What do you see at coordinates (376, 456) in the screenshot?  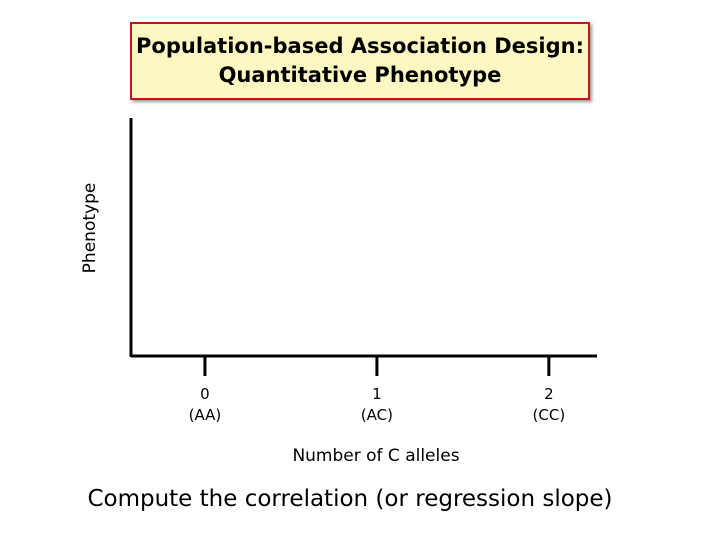 I see `x-axis-label: Number of C alleles` at bounding box center [376, 456].